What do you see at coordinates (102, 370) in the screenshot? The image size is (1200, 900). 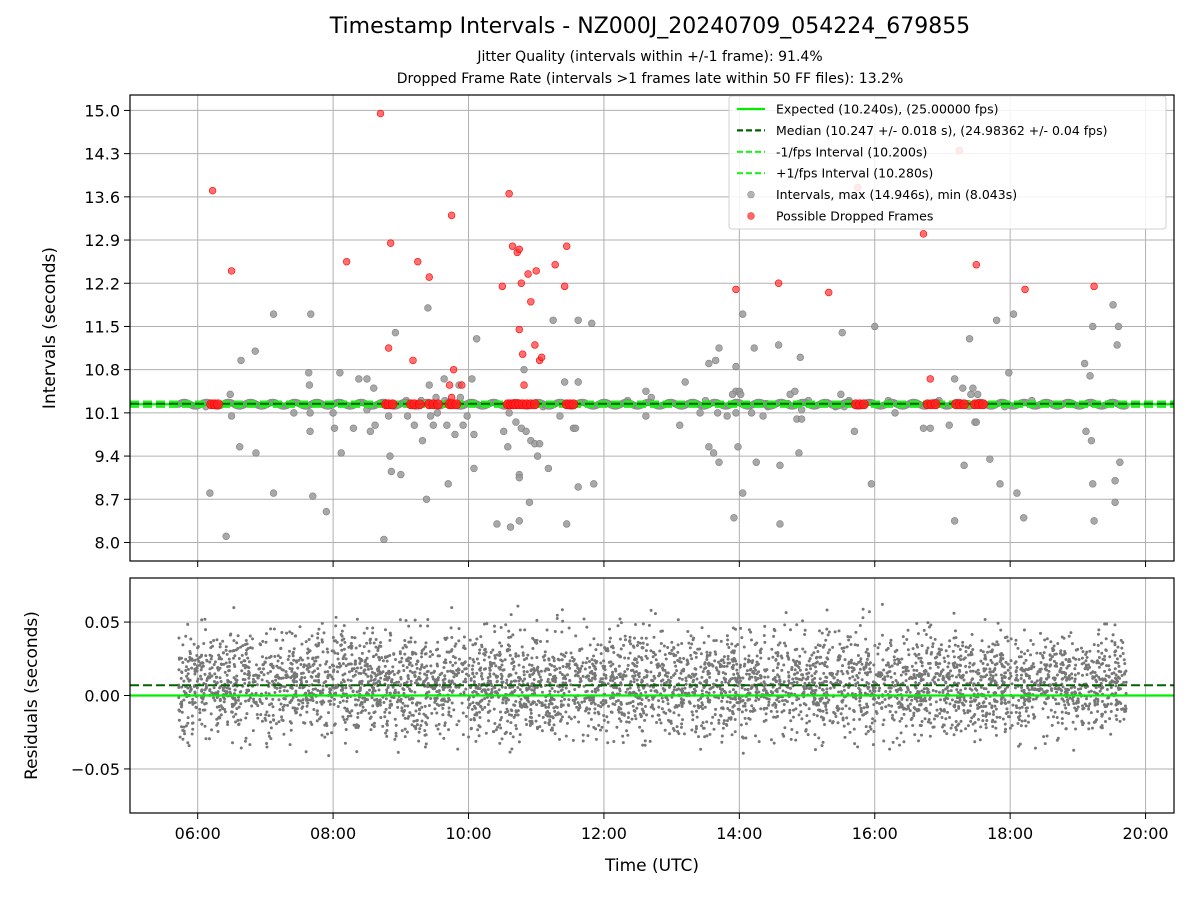 I see `top-ytick-label: 10.8` at bounding box center [102, 370].